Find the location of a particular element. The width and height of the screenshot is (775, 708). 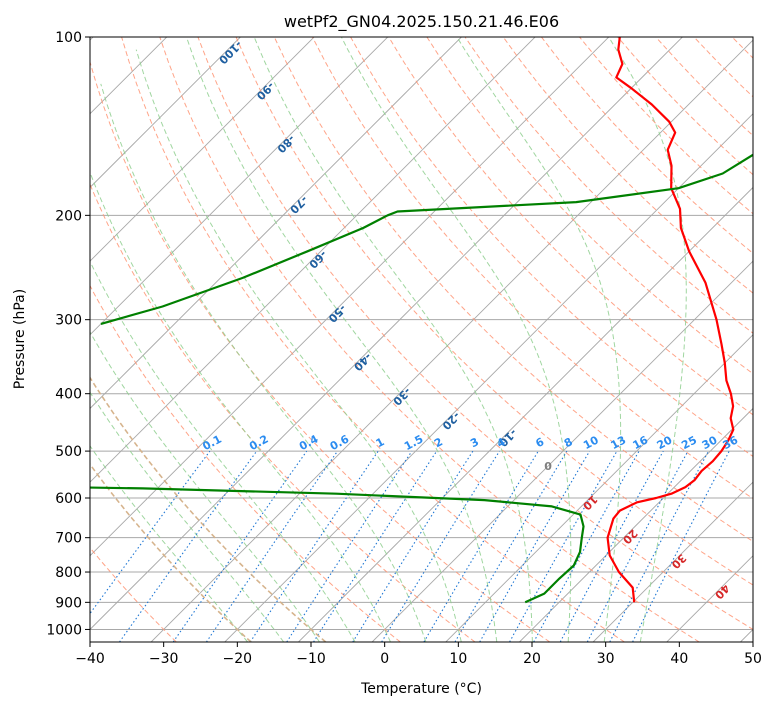

warm-isotherm-label: 10 is located at coordinates (590, 503).